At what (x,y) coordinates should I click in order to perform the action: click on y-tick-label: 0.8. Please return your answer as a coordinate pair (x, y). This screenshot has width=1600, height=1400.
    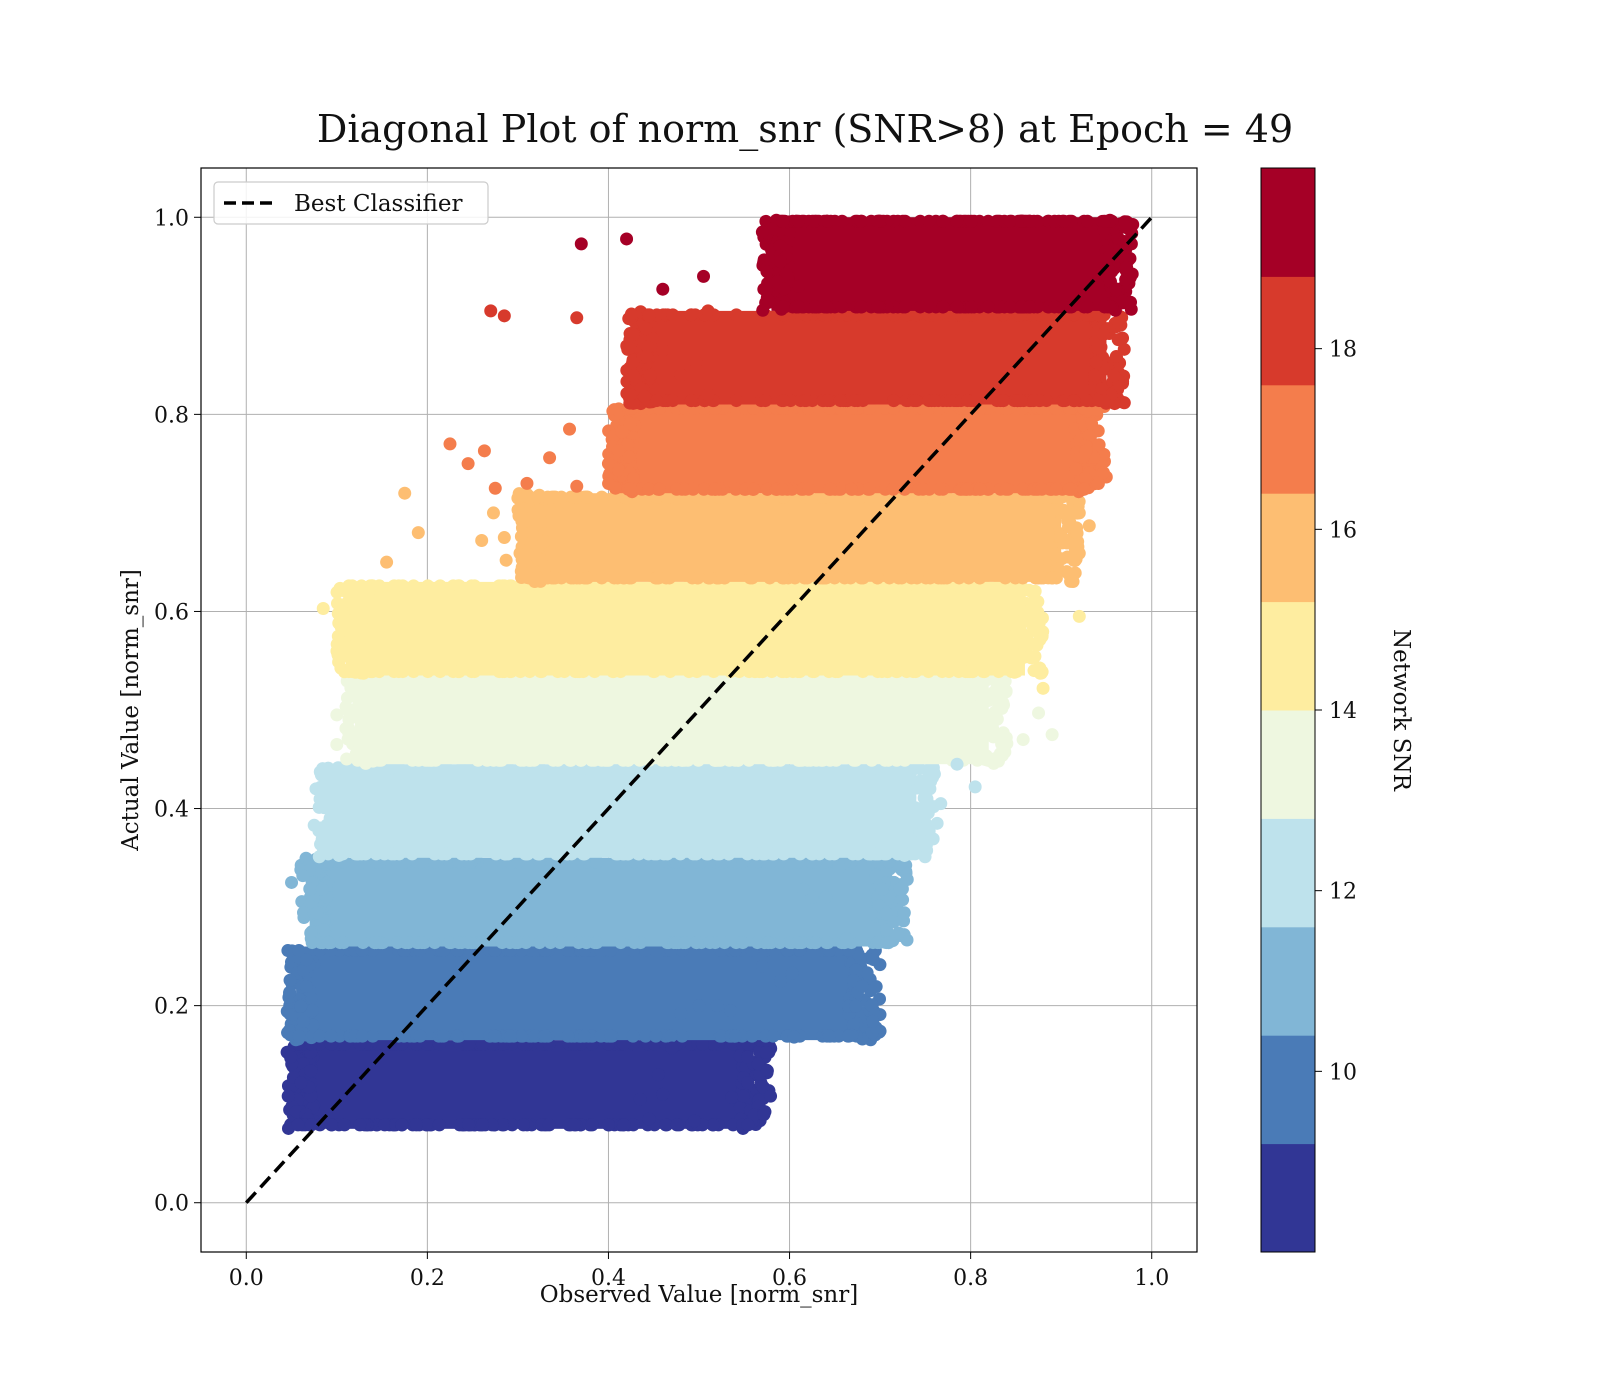
    Looking at the image, I should click on (171, 415).